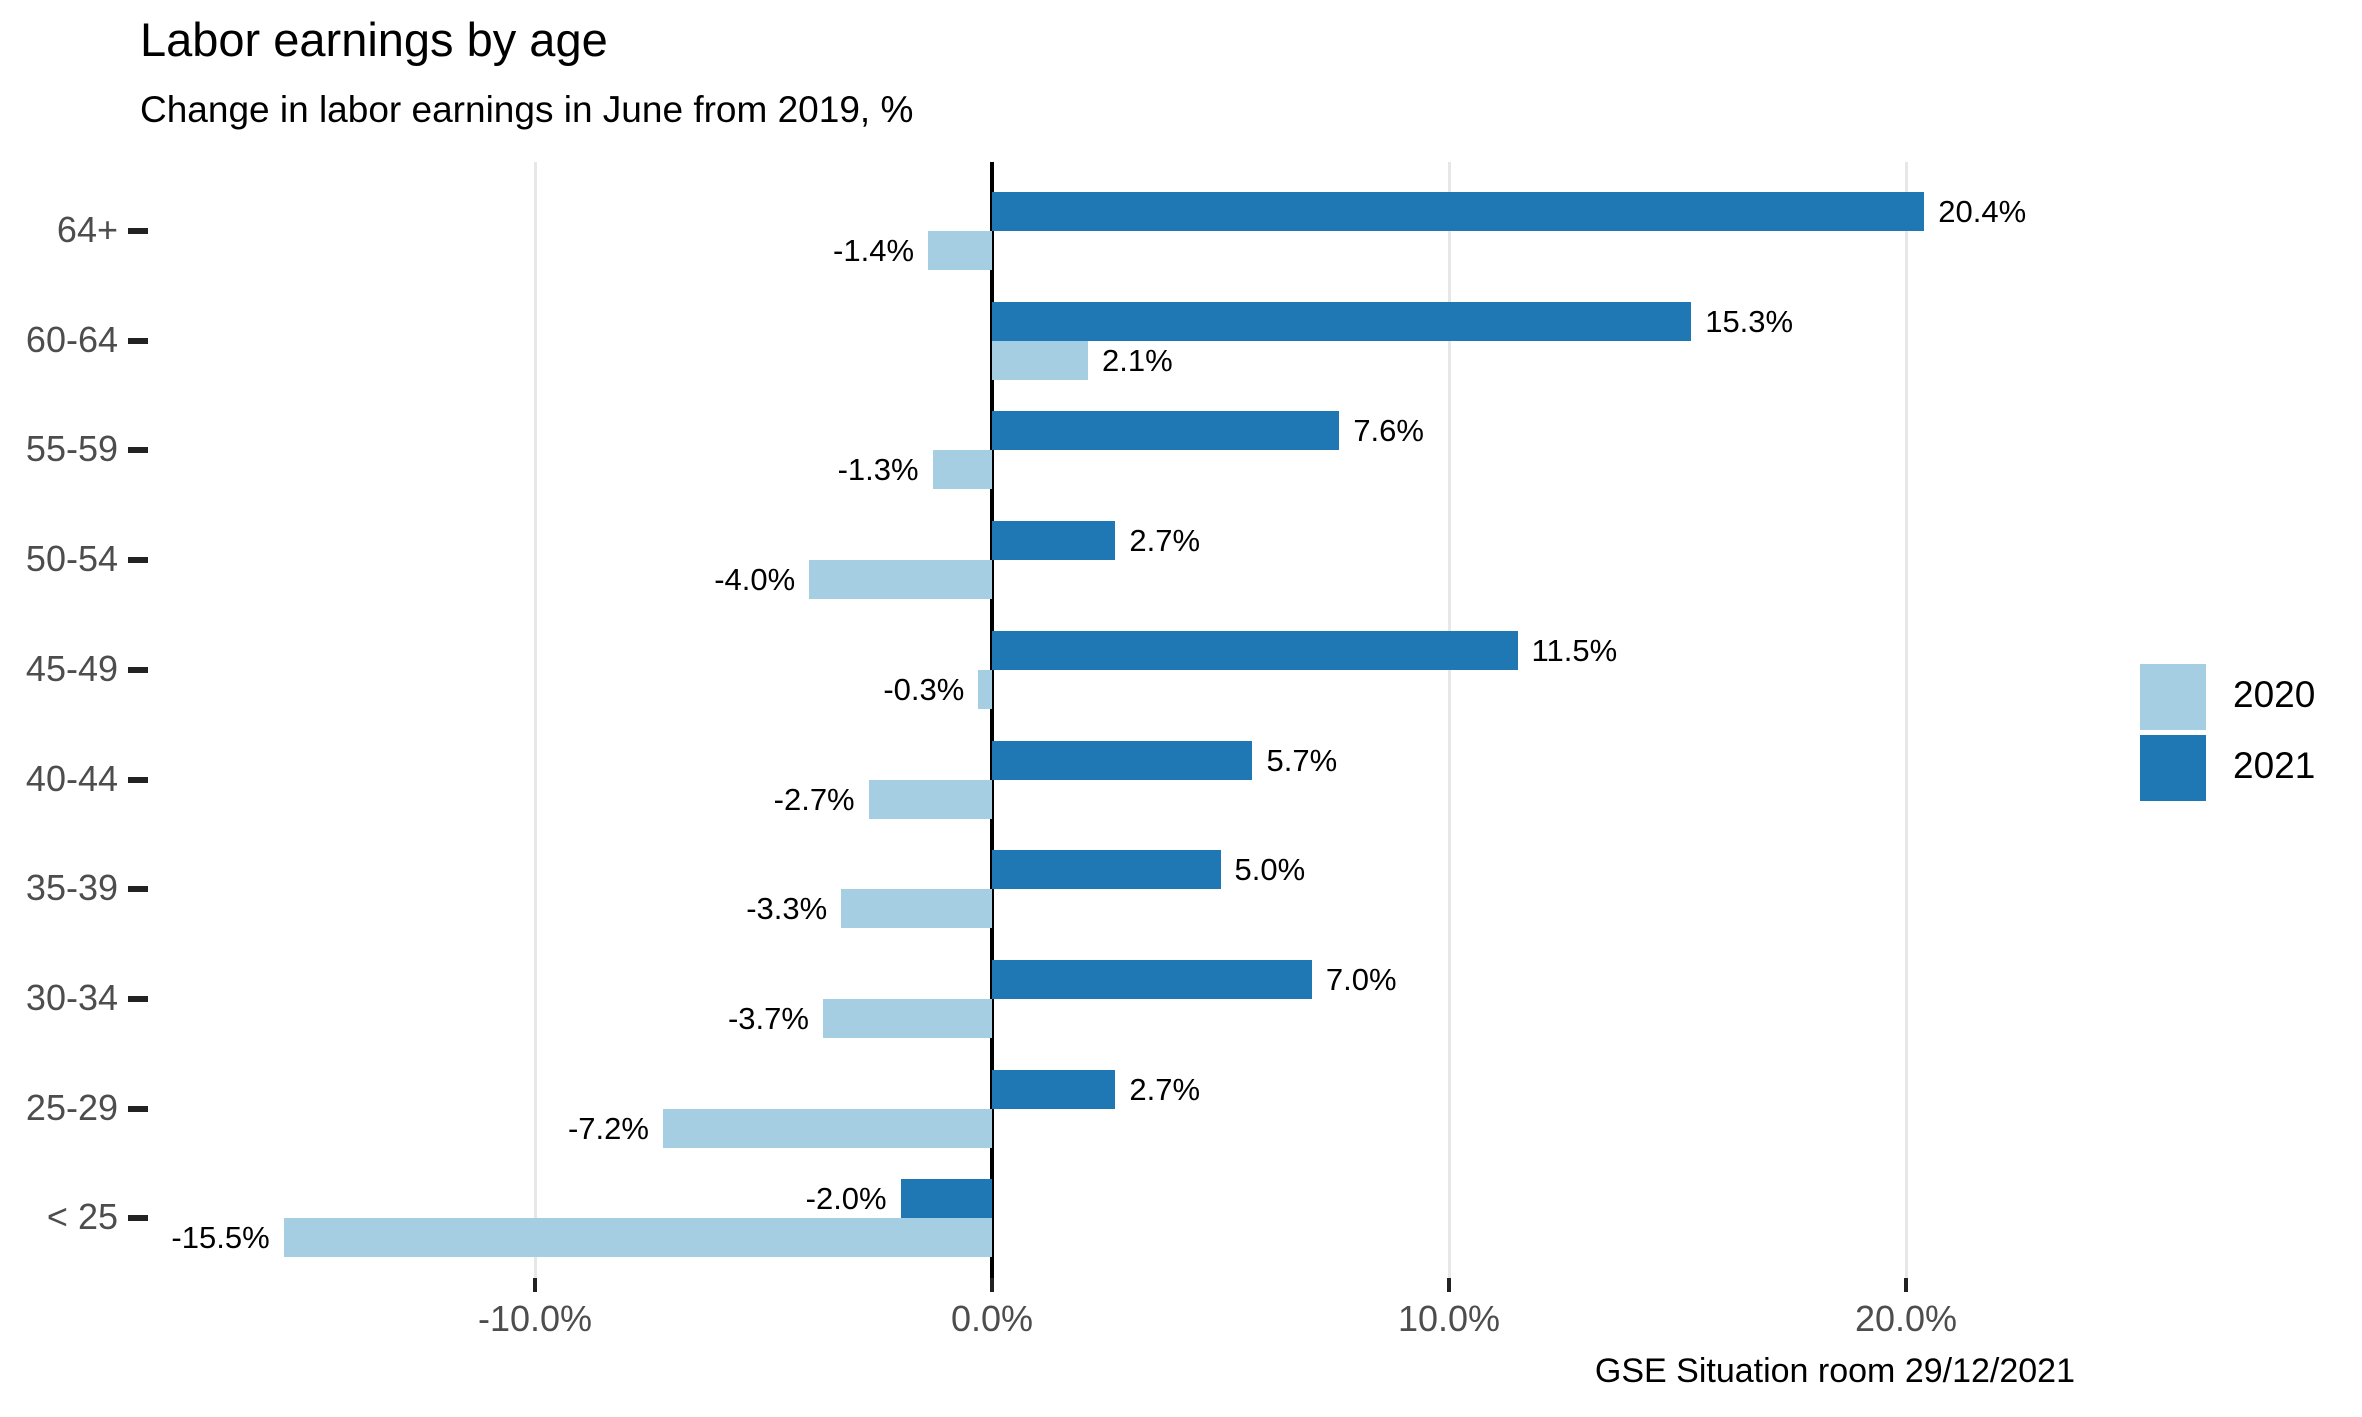 Image resolution: width=2362 pixels, height=1417 pixels. Describe the element at coordinates (71, 339) in the screenshot. I see `y-axis-label: 60-64` at that location.